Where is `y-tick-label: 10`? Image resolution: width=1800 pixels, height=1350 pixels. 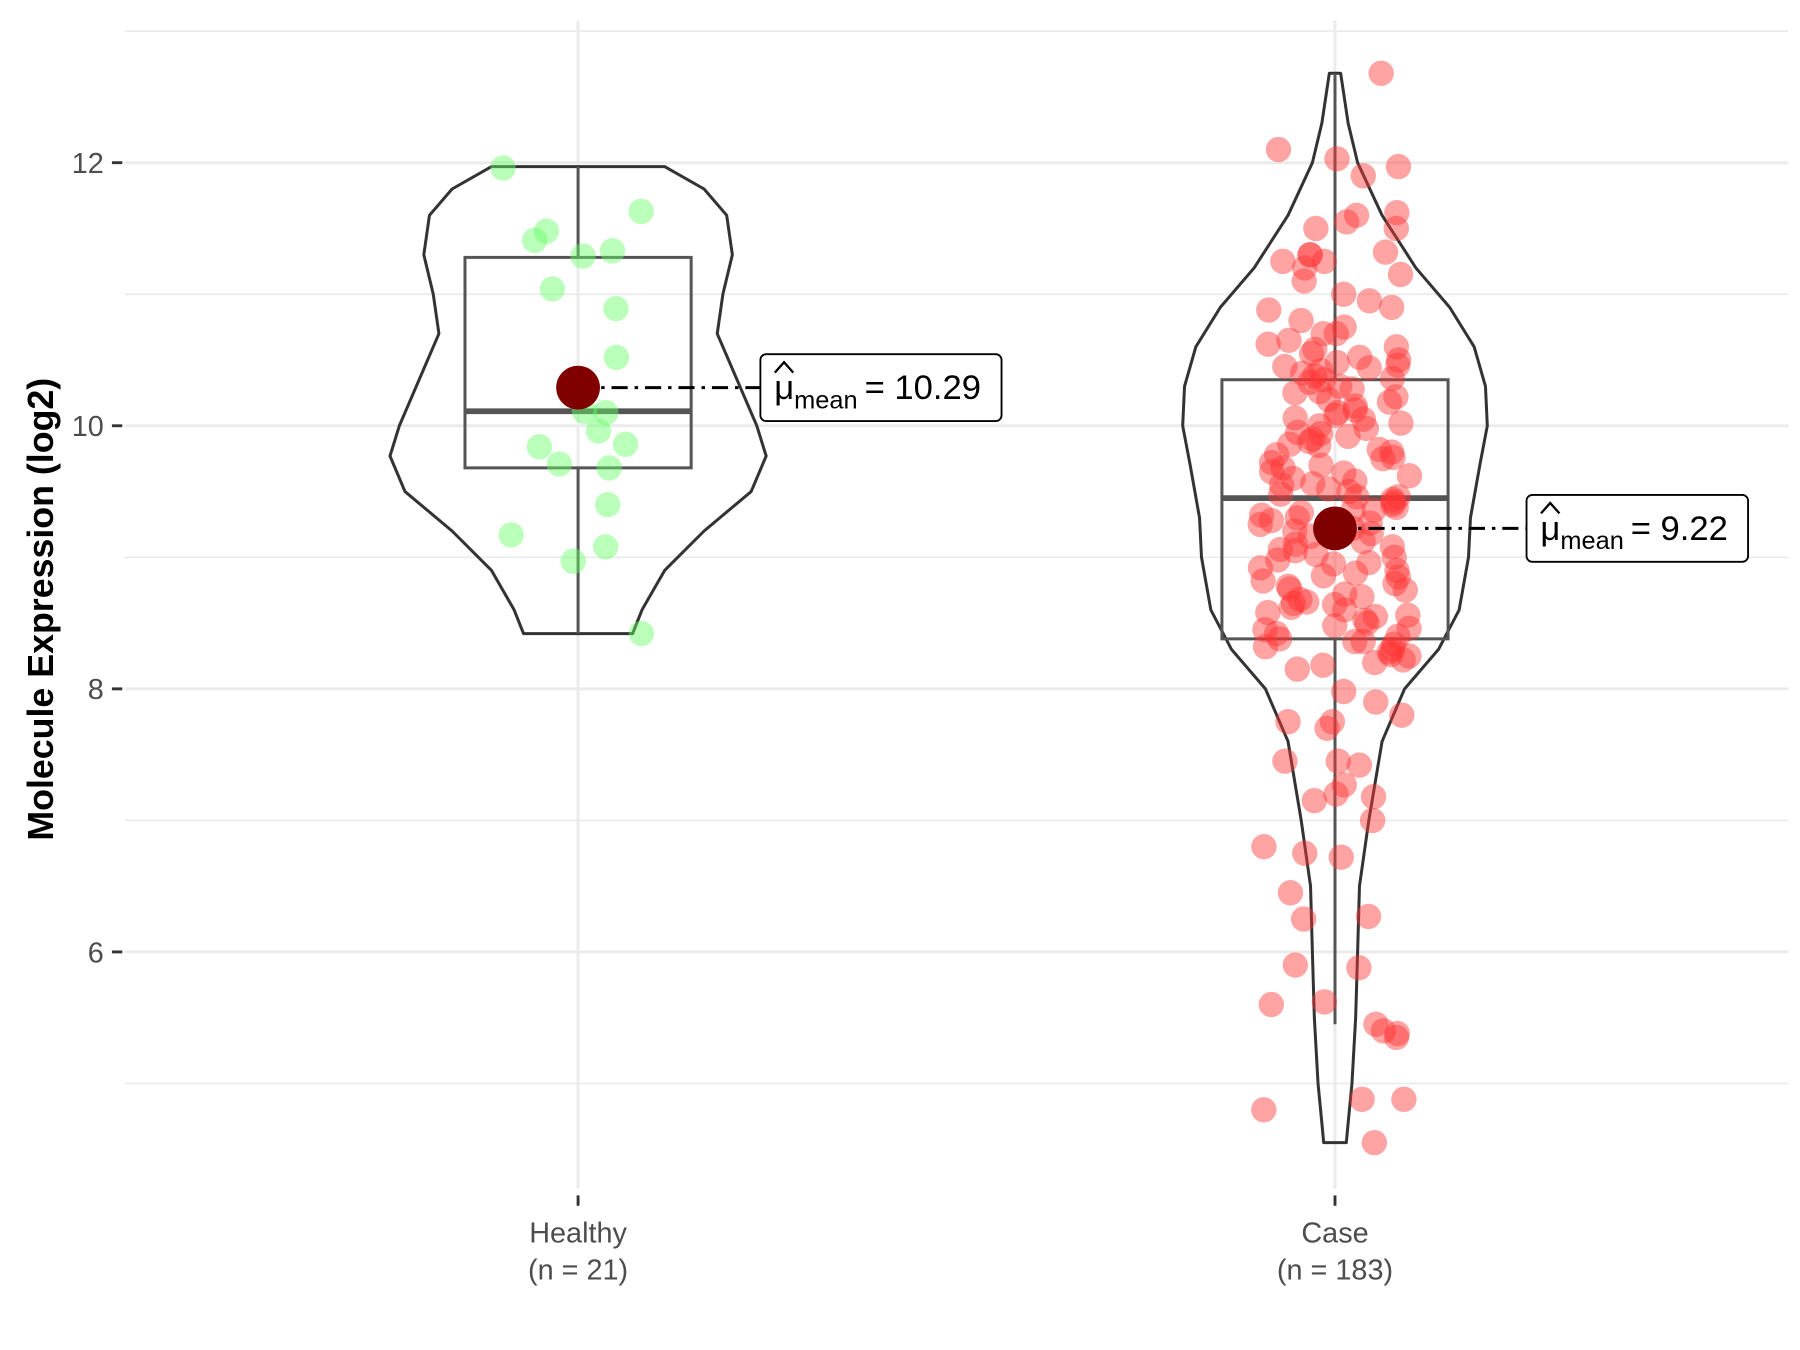 y-tick-label: 10 is located at coordinates (88, 427).